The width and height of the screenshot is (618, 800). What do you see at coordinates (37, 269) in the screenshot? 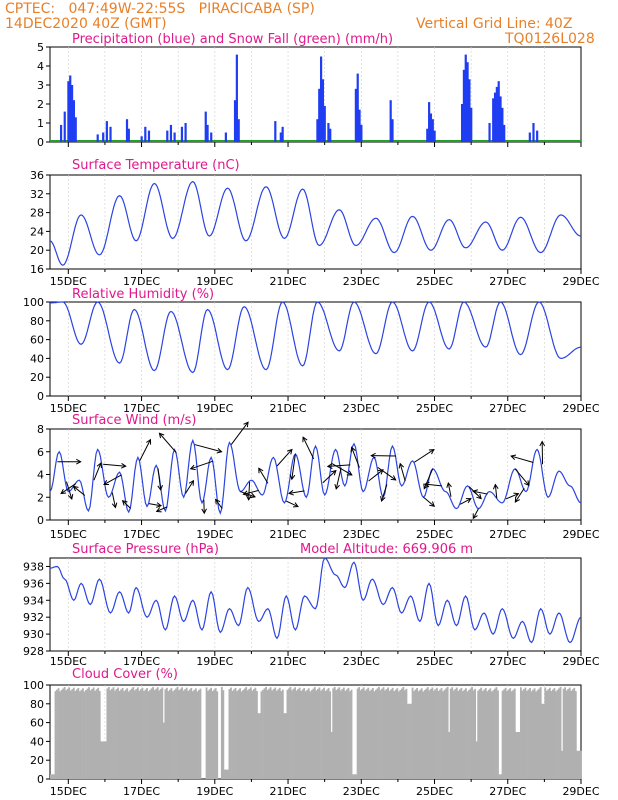
I see `temperature-ytick-label: 16` at bounding box center [37, 269].